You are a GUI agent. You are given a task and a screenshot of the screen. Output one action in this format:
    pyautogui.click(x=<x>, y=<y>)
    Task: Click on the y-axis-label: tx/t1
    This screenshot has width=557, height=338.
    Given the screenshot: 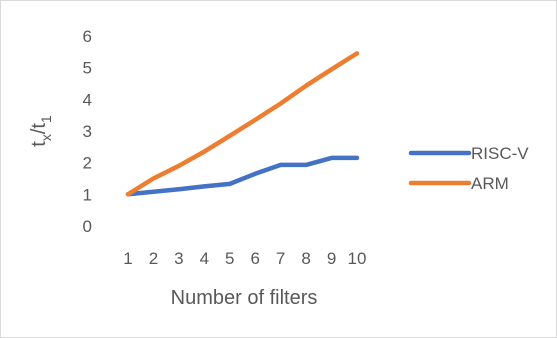 What is the action you would take?
    pyautogui.click(x=41, y=131)
    